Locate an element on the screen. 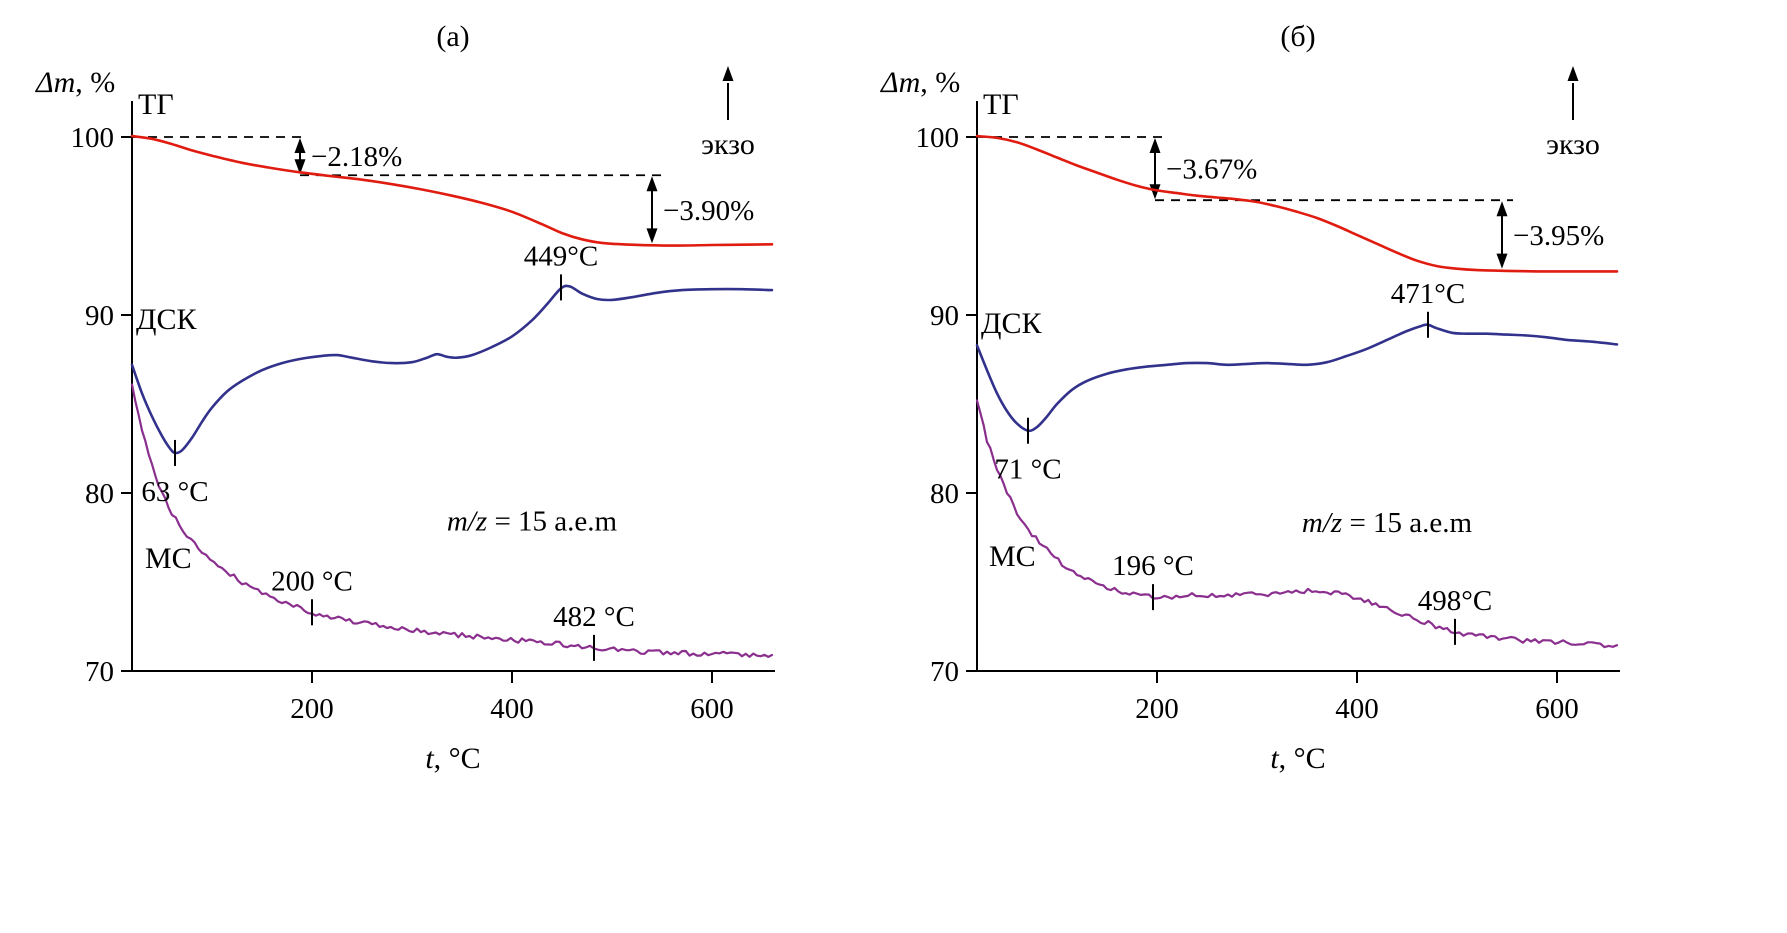  mass-loss-label: −2.18% is located at coordinates (356, 157).